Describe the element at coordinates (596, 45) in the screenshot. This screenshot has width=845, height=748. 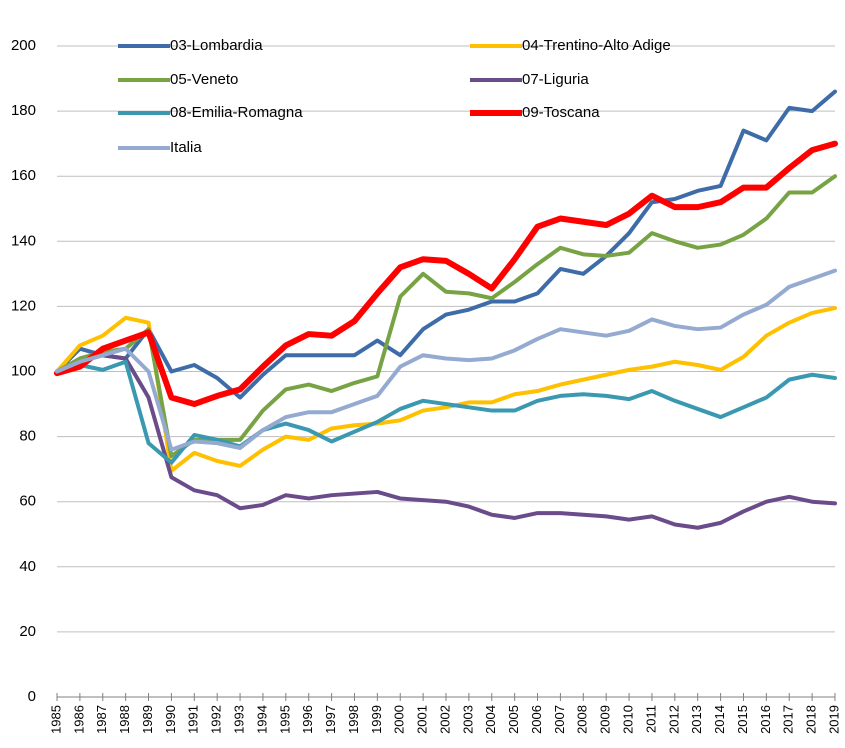
I see `legend-label: 04-Trentino-Alto Adige` at that location.